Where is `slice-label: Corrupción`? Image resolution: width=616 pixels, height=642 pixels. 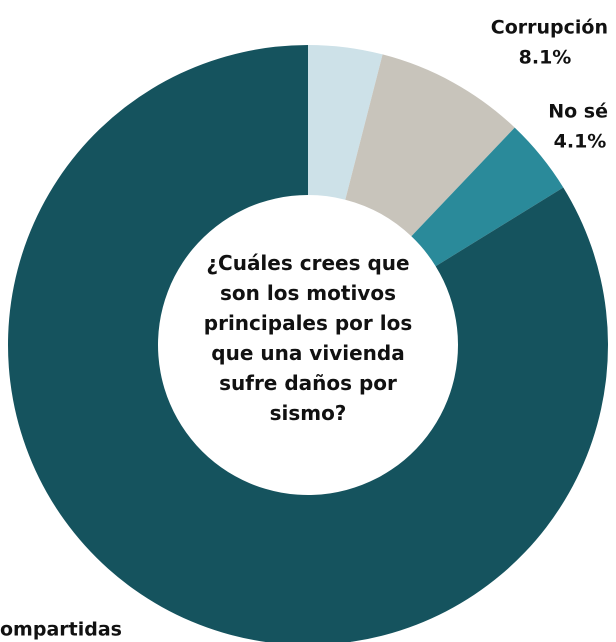
slice-label: Corrupción is located at coordinates (549, 28).